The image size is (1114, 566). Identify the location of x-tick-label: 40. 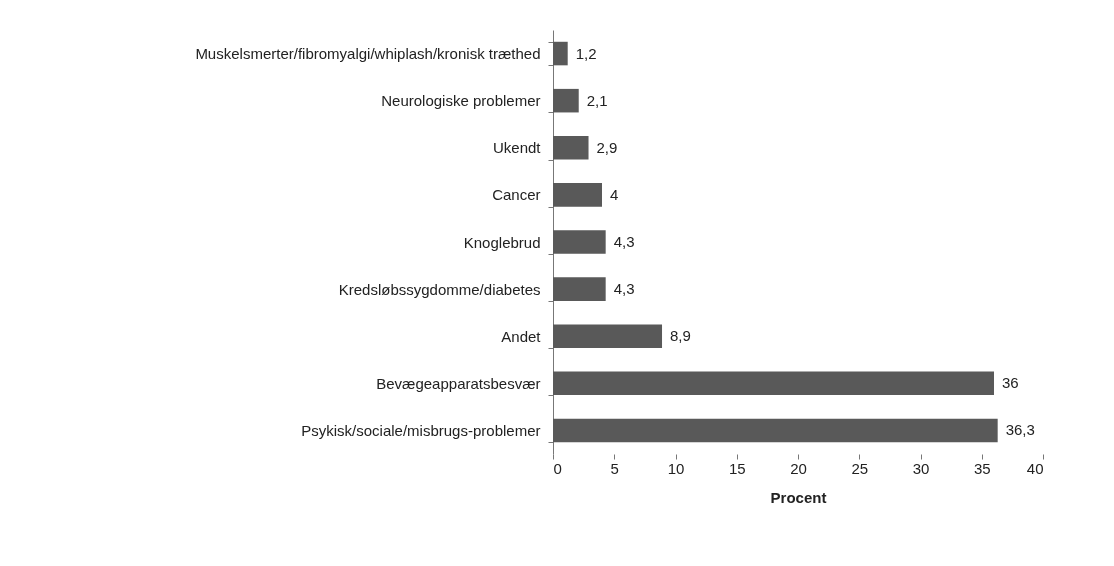
(1035, 468).